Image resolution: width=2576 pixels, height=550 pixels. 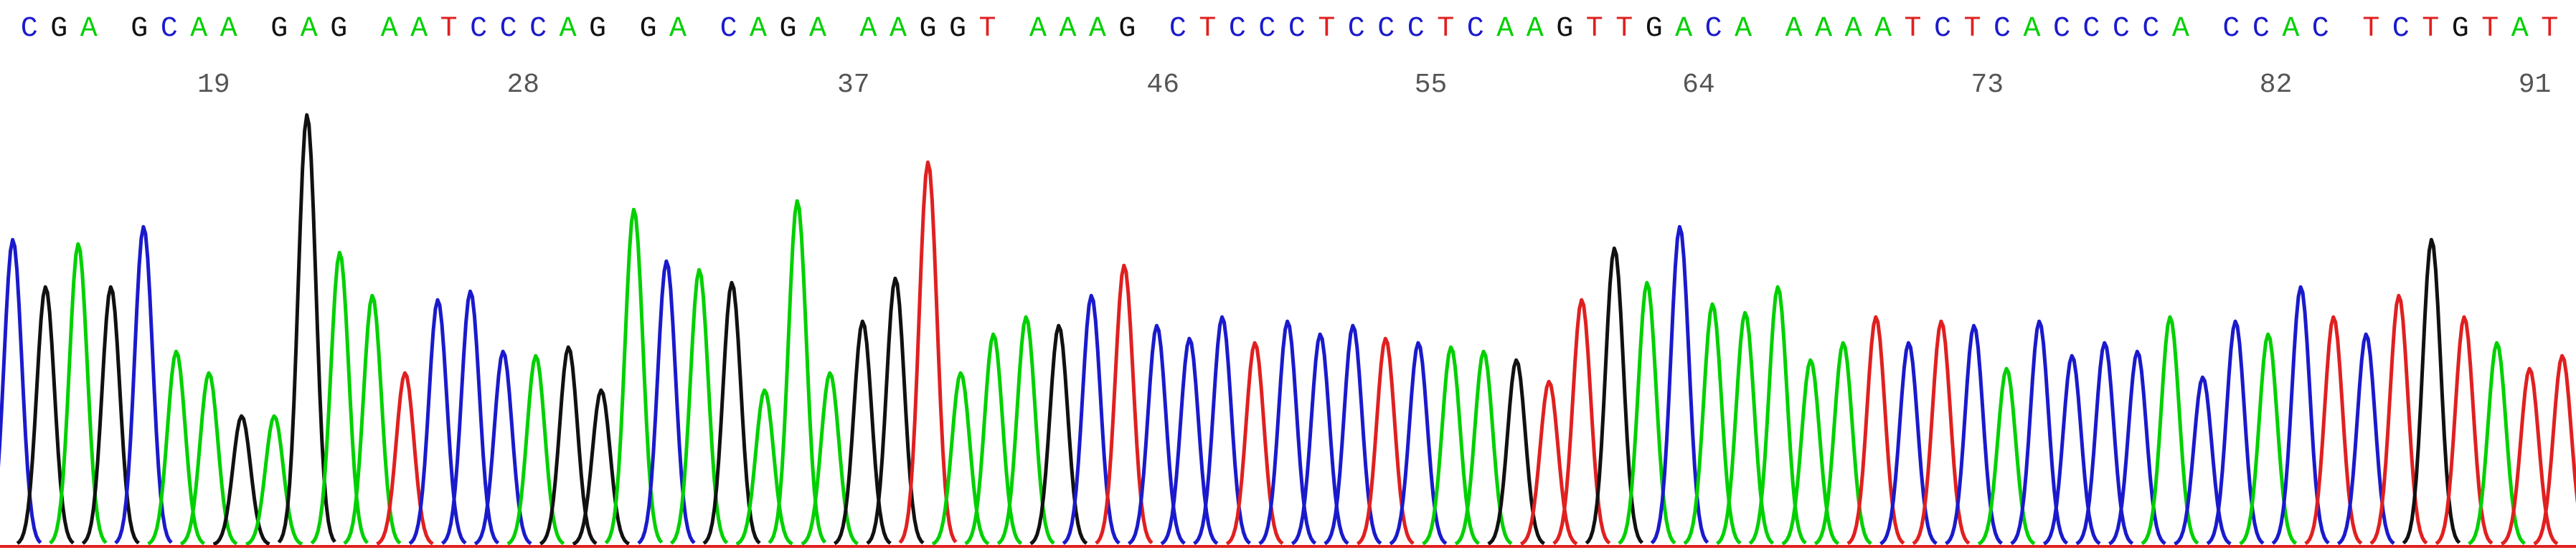 What do you see at coordinates (1698, 85) in the screenshot?
I see `position-number: 64` at bounding box center [1698, 85].